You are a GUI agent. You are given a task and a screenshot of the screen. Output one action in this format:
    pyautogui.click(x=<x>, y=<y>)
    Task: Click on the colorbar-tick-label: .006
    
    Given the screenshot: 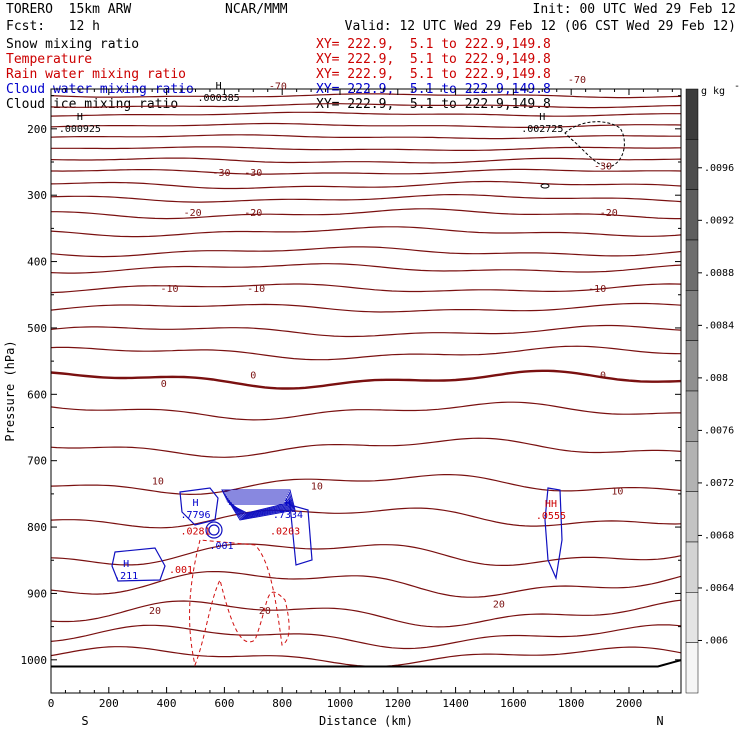 What is the action you would take?
    pyautogui.click(x=716, y=640)
    